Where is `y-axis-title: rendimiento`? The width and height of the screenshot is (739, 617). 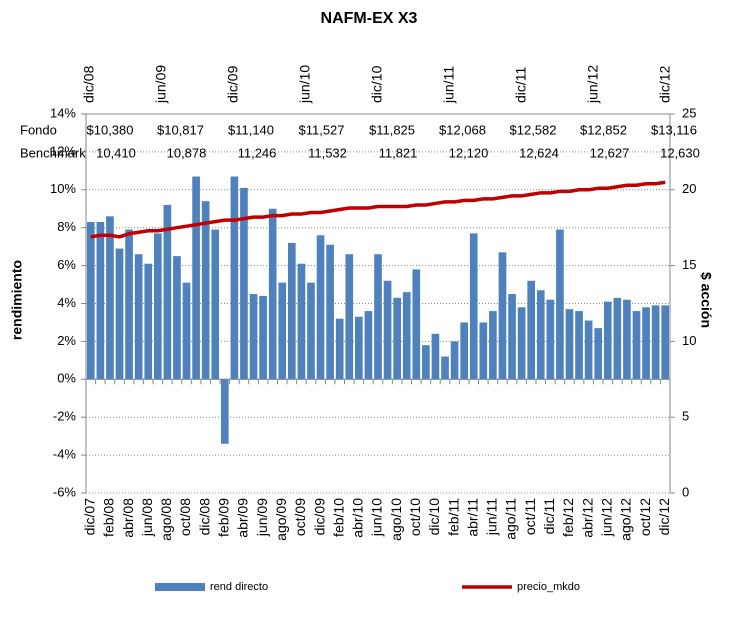
y-axis-title: rendimiento is located at coordinates (17, 300).